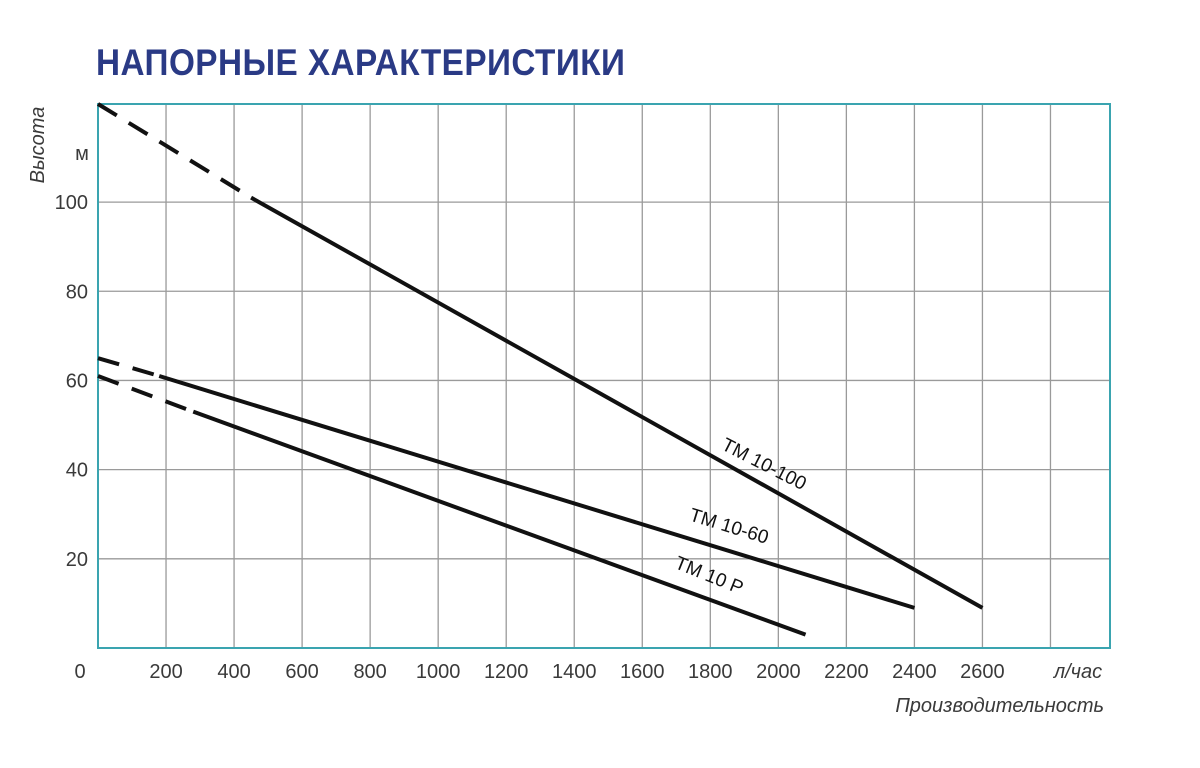 This screenshot has height=768, width=1200. Describe the element at coordinates (438, 672) in the screenshot. I see `x-tick-label-1000: 1000` at that location.